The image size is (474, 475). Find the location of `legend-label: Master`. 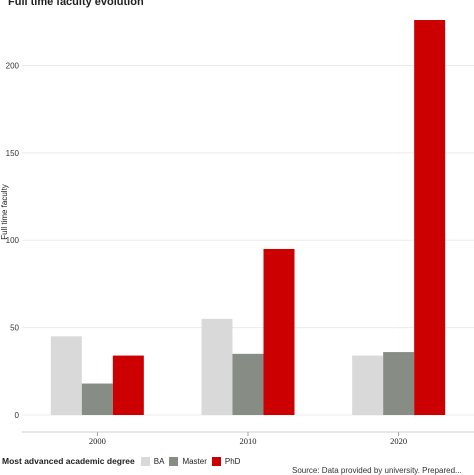

legend-label: Master is located at coordinates (194, 461).